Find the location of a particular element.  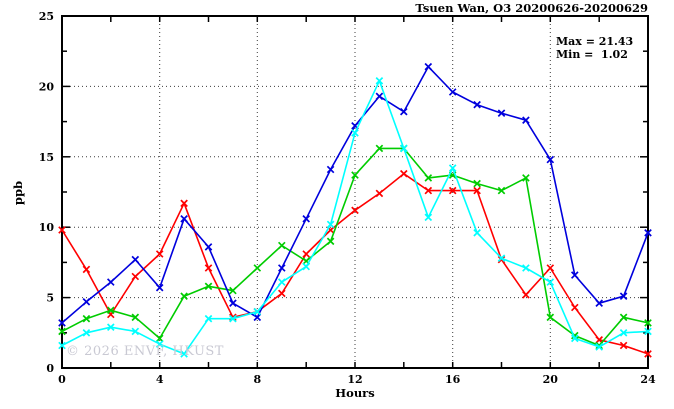

x-tick-label: 0 is located at coordinates (62, 379).